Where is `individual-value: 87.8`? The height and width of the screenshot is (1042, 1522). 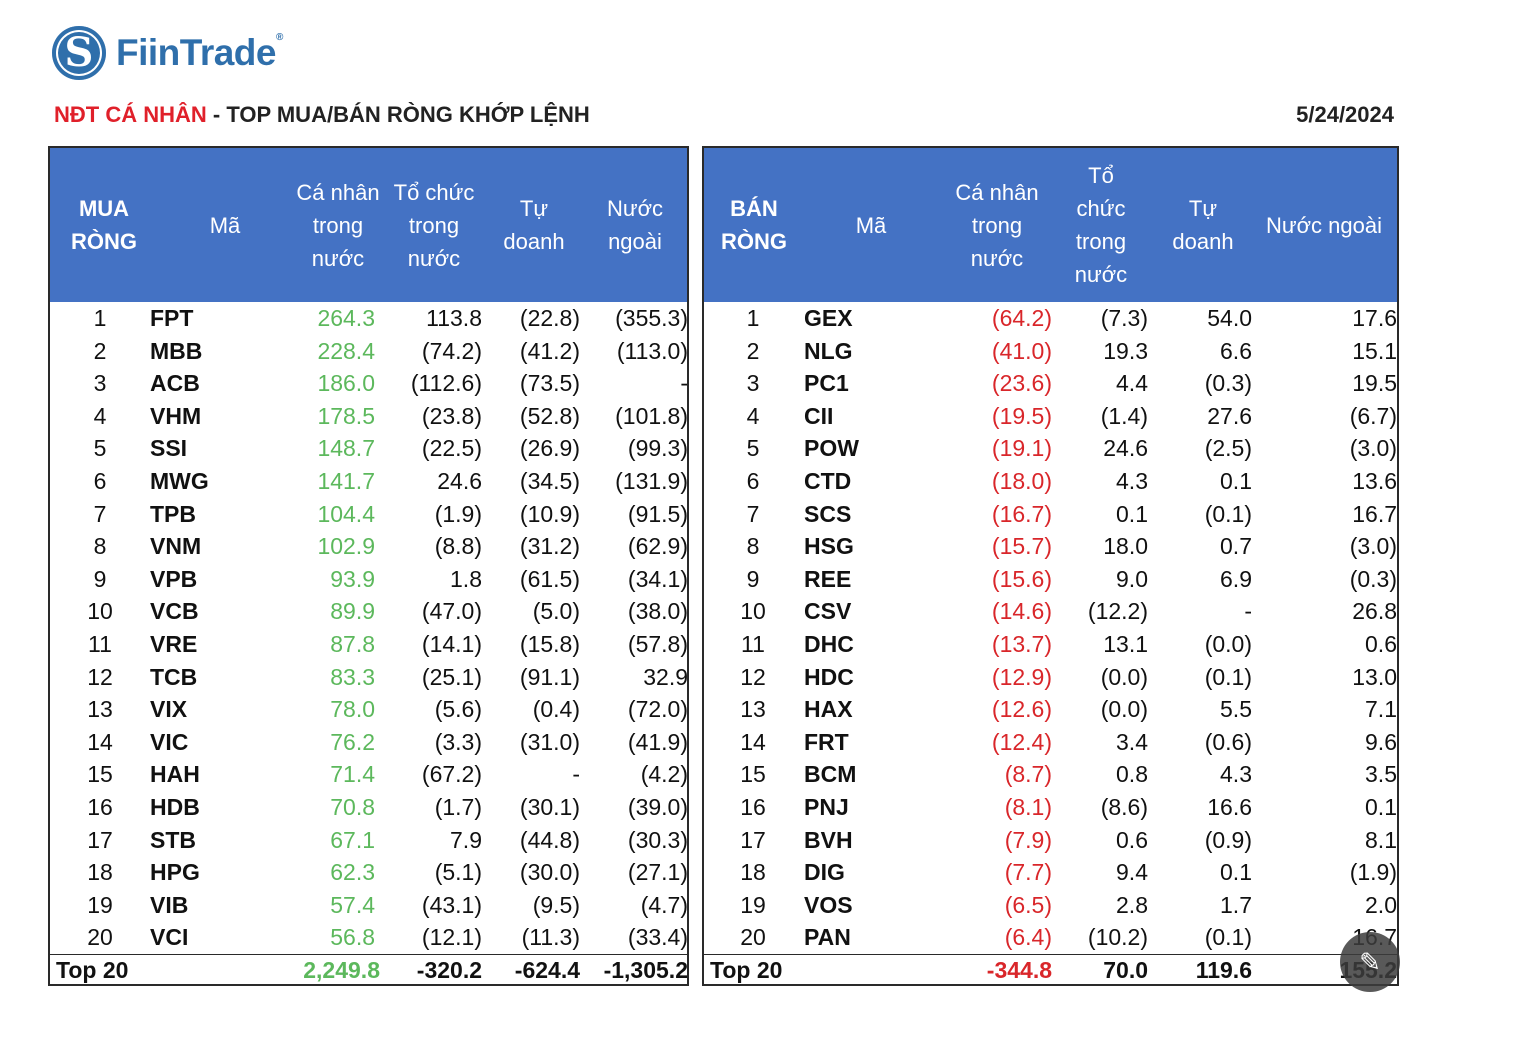 individual-value: 87.8 is located at coordinates (352, 644).